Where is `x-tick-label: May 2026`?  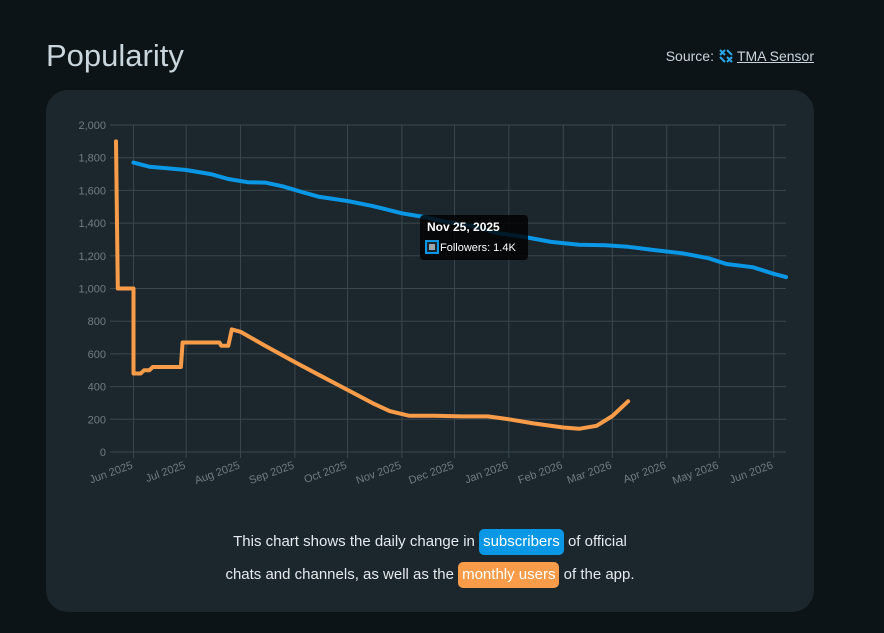 x-tick-label: May 2026 is located at coordinates (696, 474).